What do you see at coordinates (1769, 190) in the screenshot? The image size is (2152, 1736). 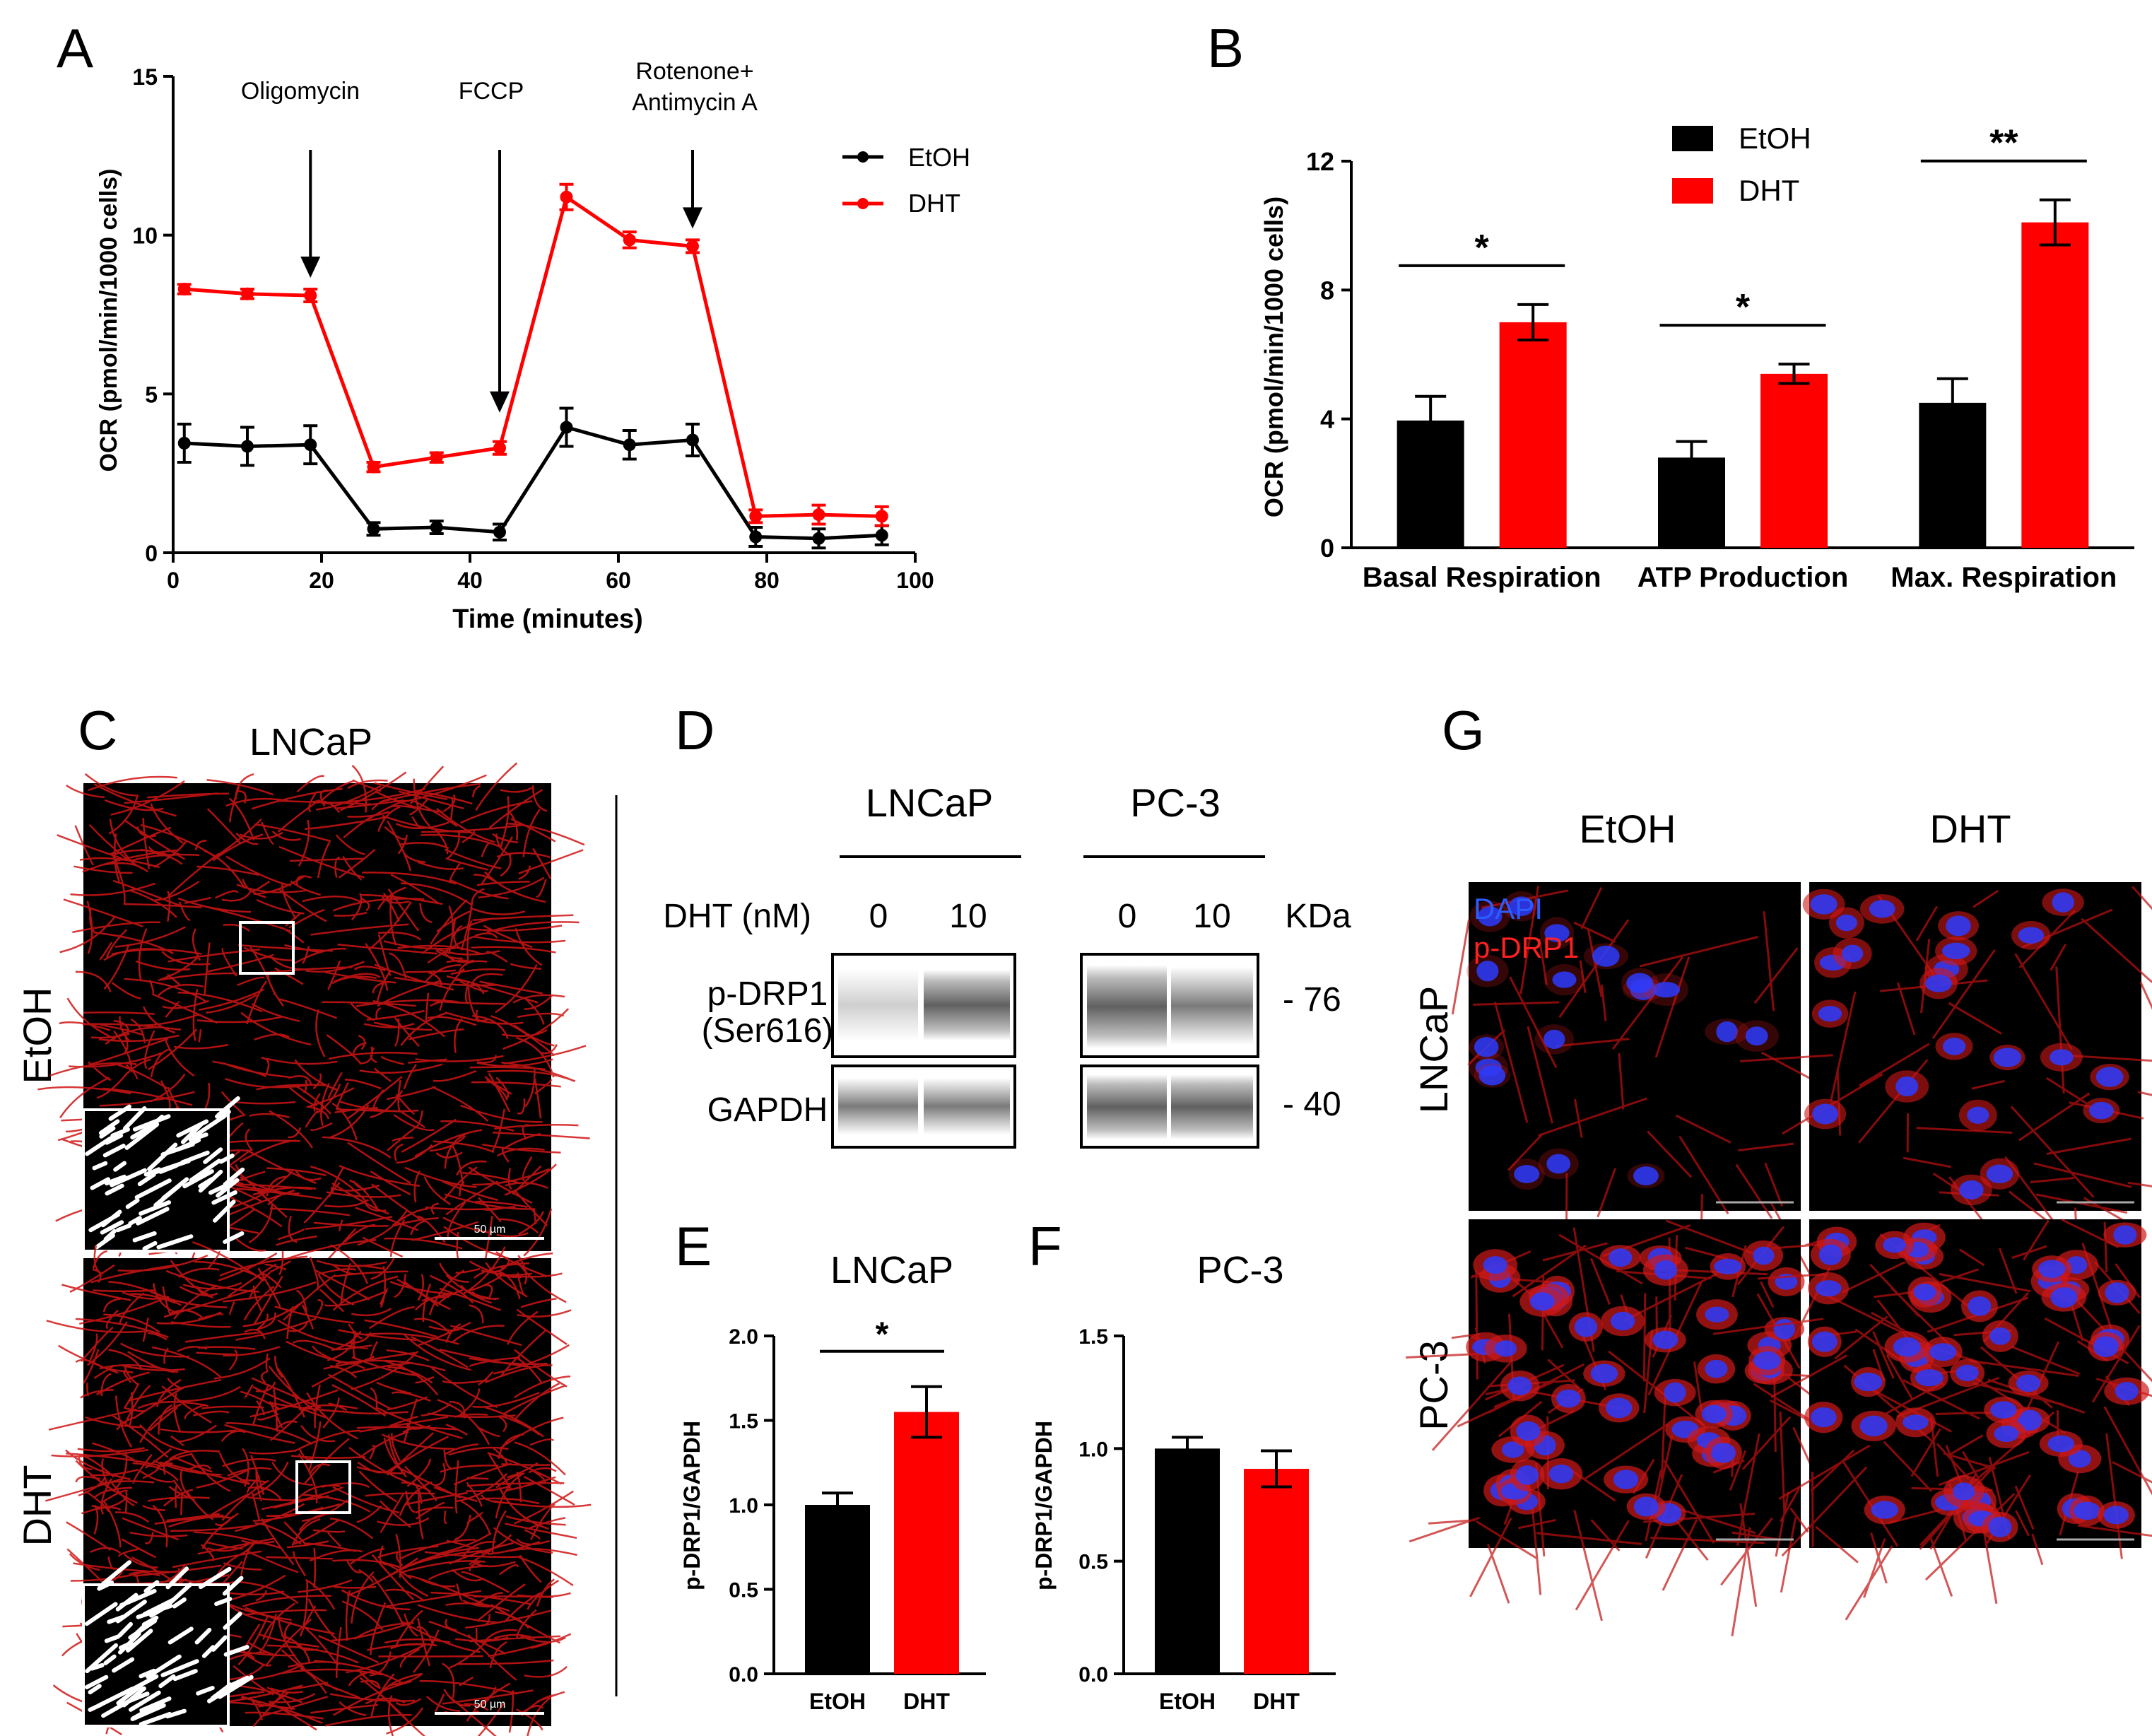 I see `b-legend-dht: DHT` at bounding box center [1769, 190].